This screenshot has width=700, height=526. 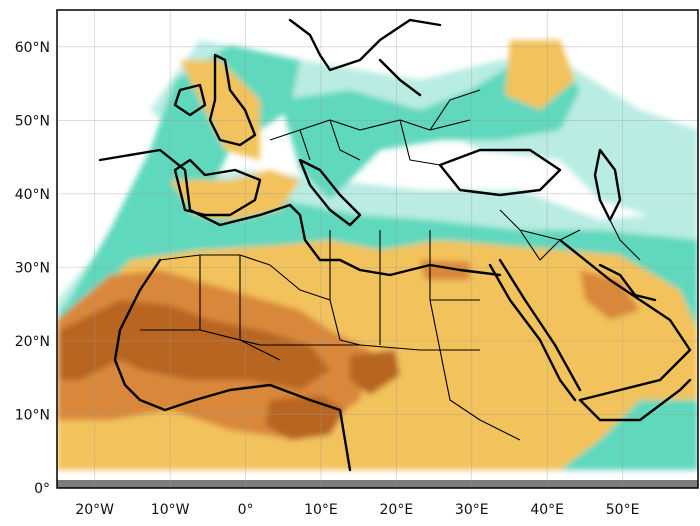 I want to click on latitude-tick-label: 50°N, so click(x=32, y=121).